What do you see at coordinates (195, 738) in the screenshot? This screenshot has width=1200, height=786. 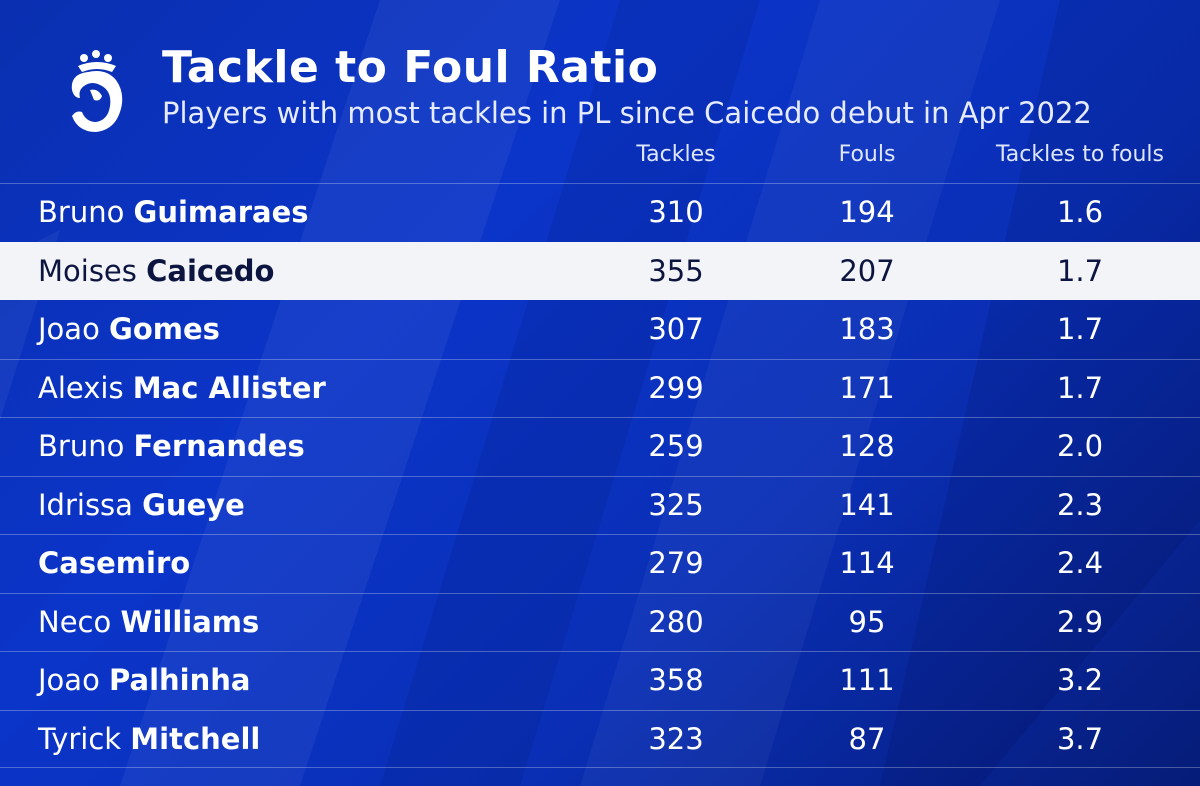 I see `player-last-name: Mitchell` at bounding box center [195, 738].